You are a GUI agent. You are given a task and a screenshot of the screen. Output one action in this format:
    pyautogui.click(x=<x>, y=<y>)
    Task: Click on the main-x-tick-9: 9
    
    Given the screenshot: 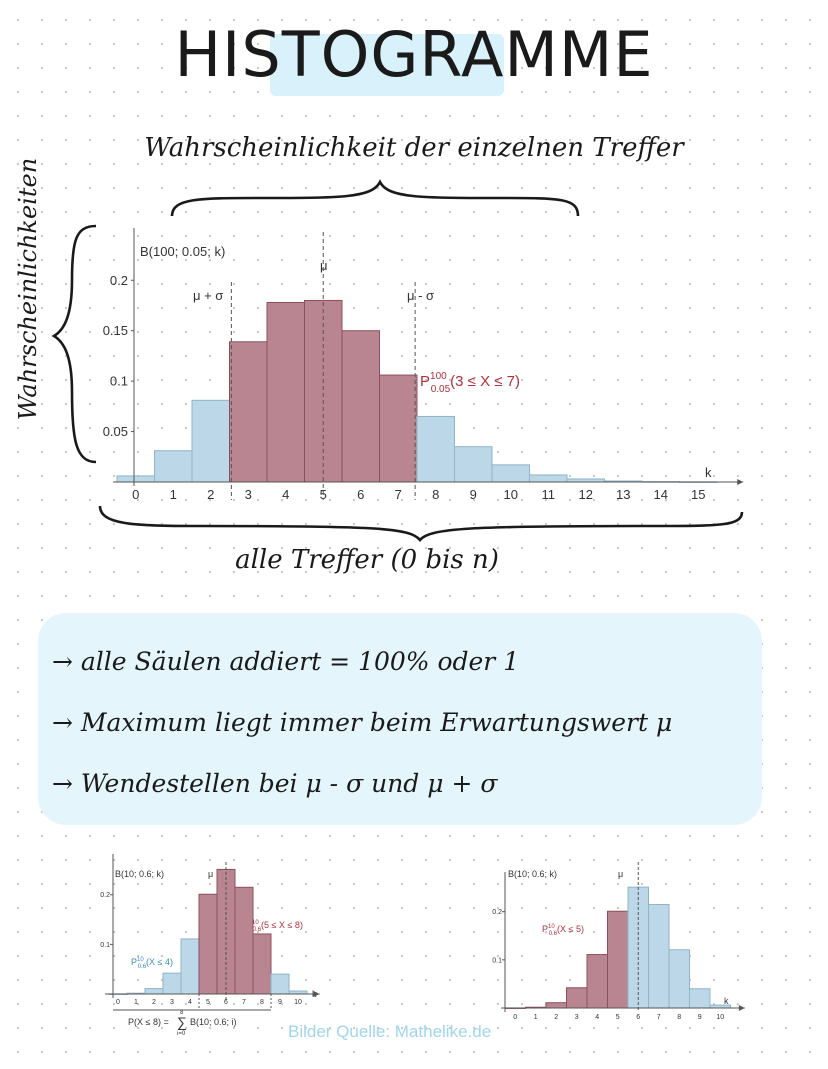 What is the action you would take?
    pyautogui.click(x=473, y=494)
    